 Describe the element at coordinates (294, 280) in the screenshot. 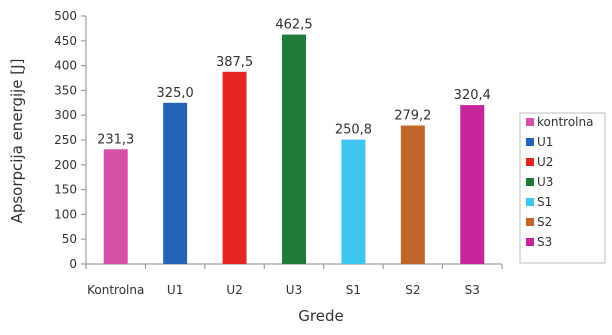

I see `x-axis-ticks: Kontrolna U1 U2 U3 S1 S2 S3` at that location.